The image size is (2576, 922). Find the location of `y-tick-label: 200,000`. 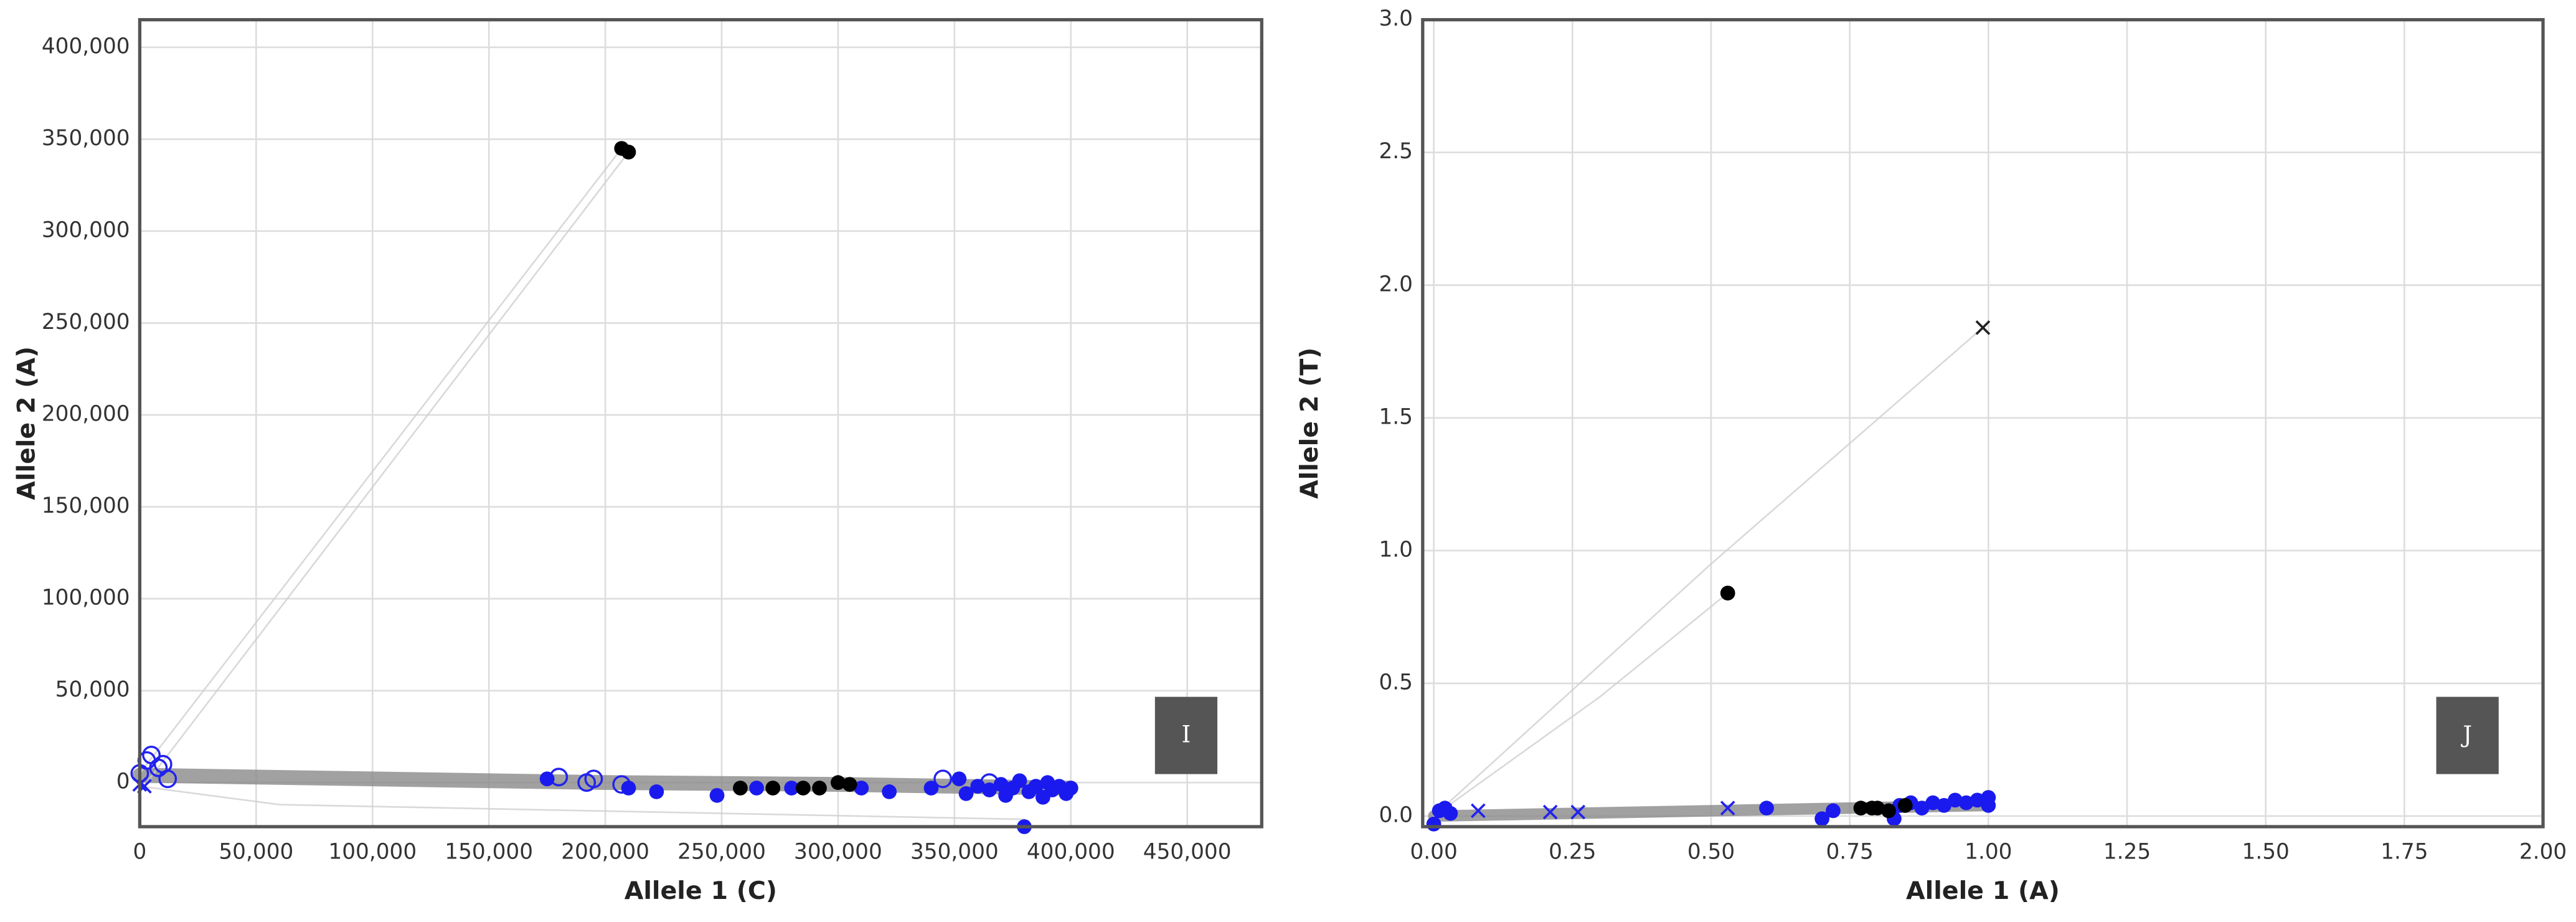

y-tick-label: 200,000 is located at coordinates (86, 414).